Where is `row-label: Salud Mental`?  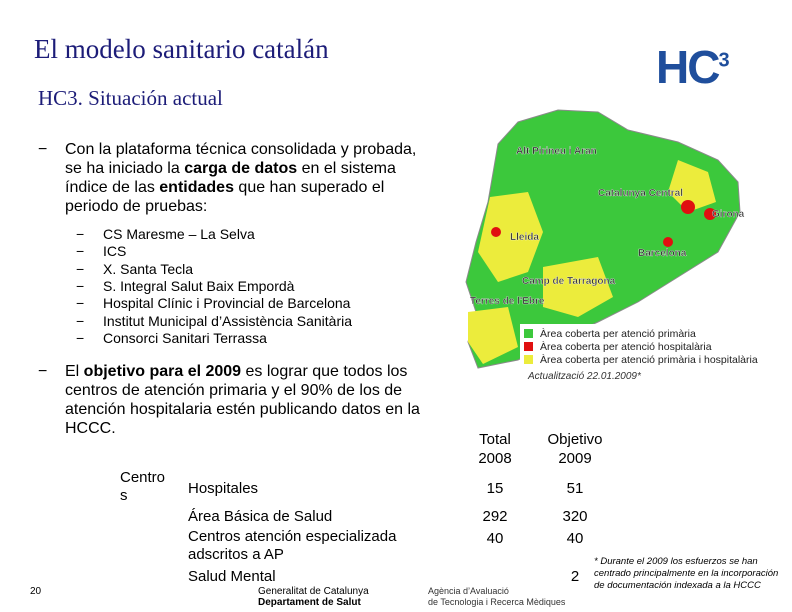
row-label: Salud Mental is located at coordinates (232, 576).